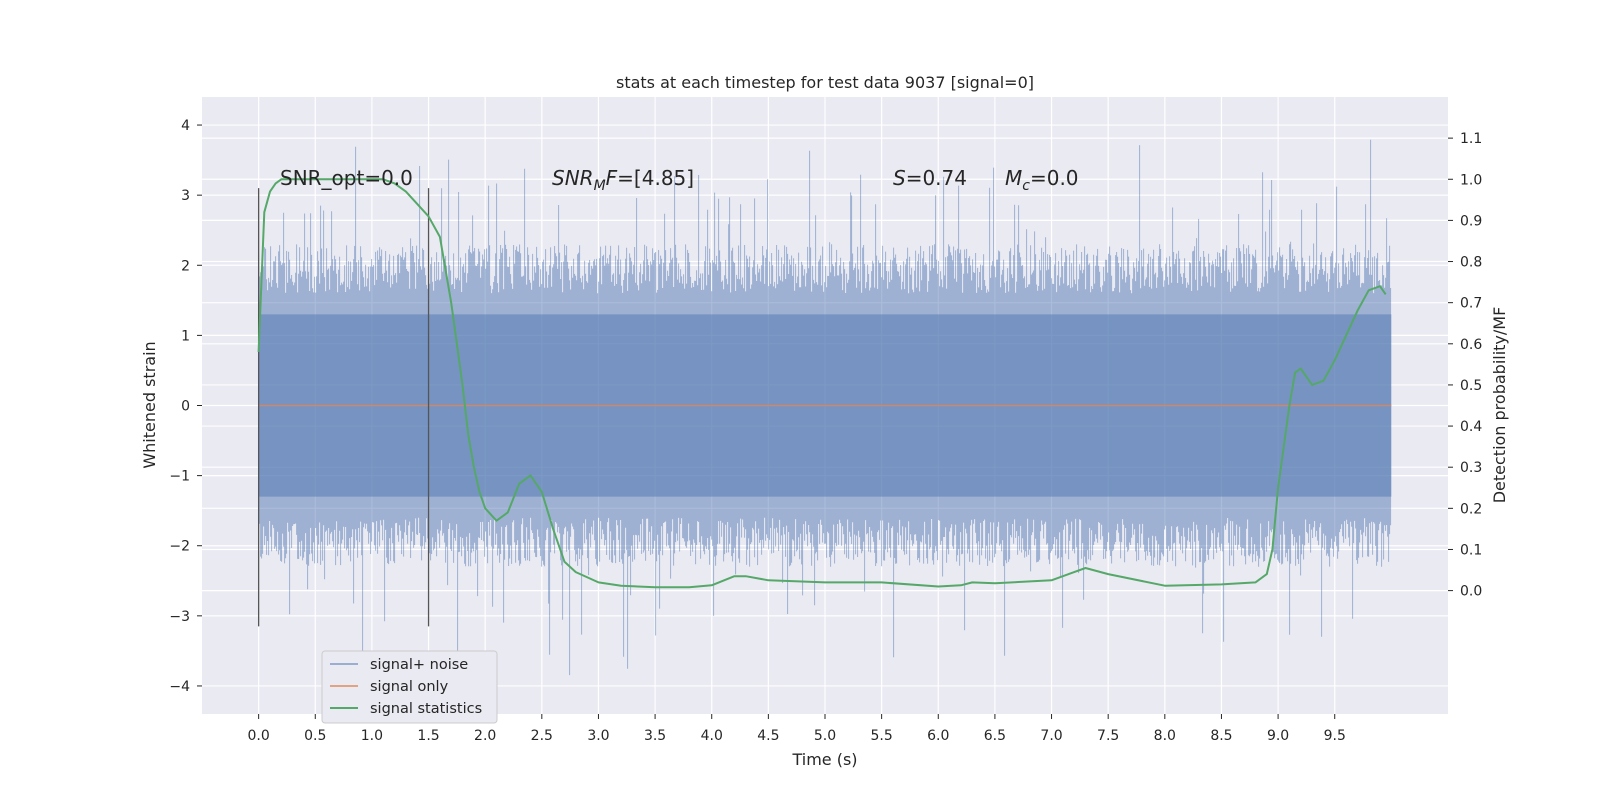  Describe the element at coordinates (179, 687) in the screenshot. I see `y-tick-label: −4` at that location.